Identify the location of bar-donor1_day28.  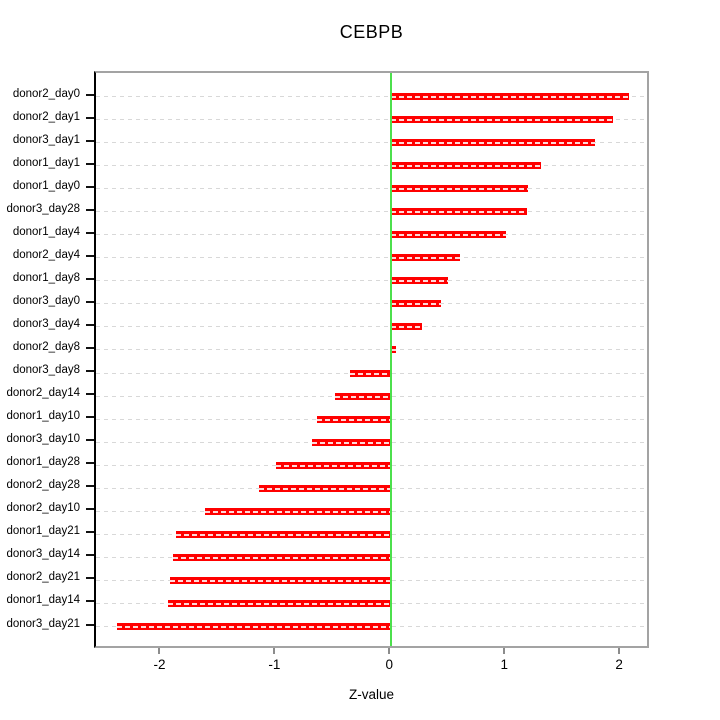
(334, 465).